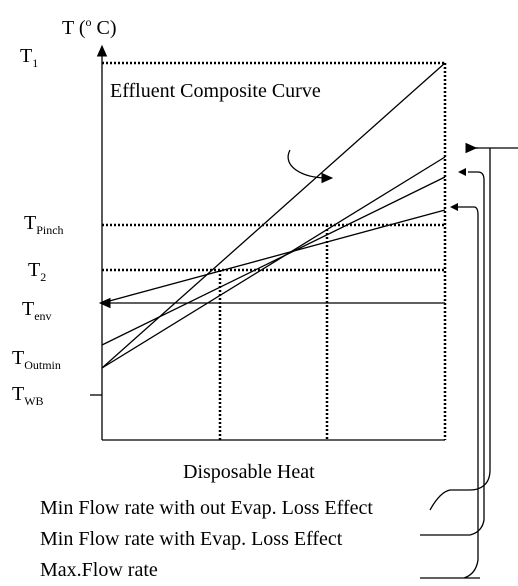  What do you see at coordinates (206, 508) in the screenshot?
I see `legend-item: Min Flow rate with out Evap. Loss Effect` at bounding box center [206, 508].